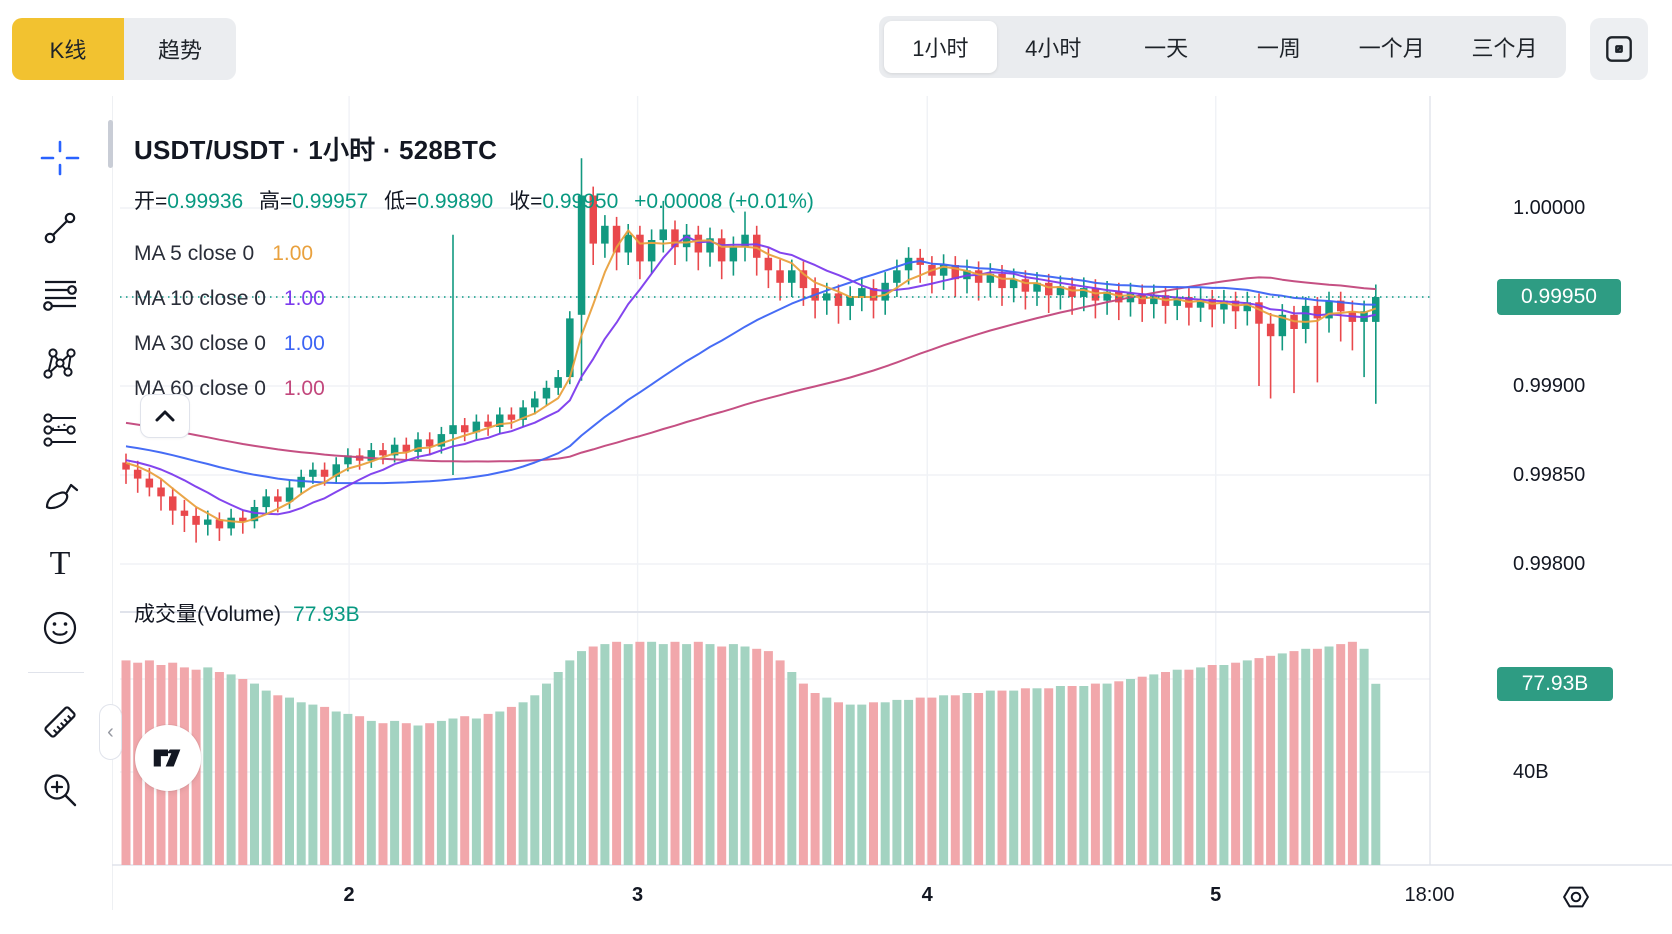 The width and height of the screenshot is (1672, 934). Describe the element at coordinates (1053, 48) in the screenshot. I see `timeframe-tab-1: 4小时` at that location.